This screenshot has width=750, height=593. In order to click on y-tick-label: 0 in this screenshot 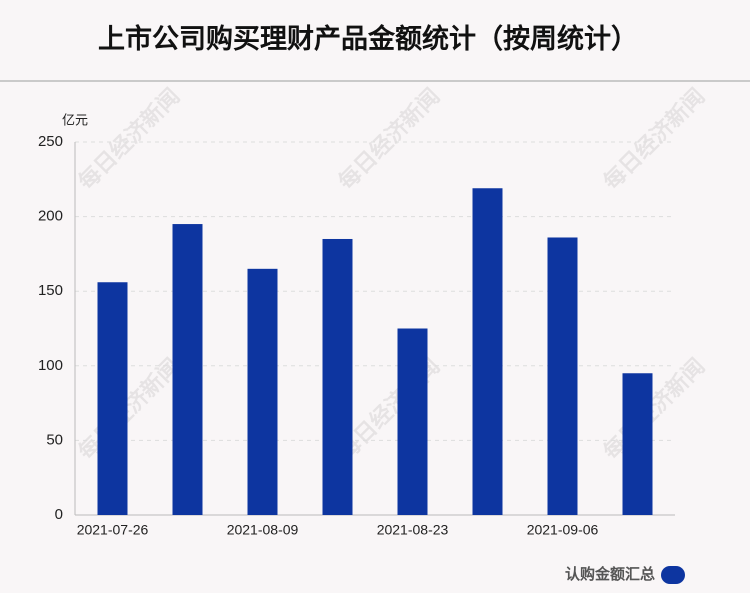, I will do `click(59, 514)`.